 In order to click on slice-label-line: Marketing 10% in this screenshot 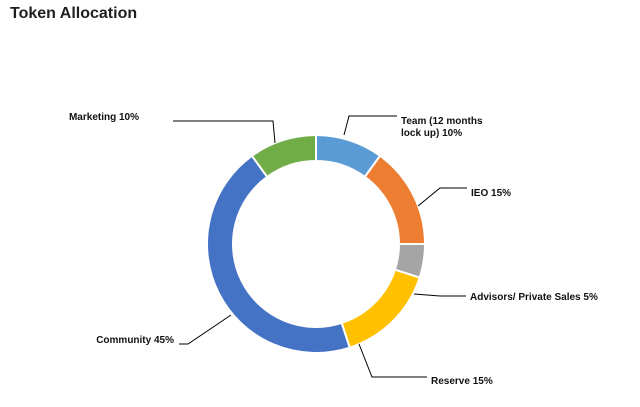, I will do `click(104, 117)`.